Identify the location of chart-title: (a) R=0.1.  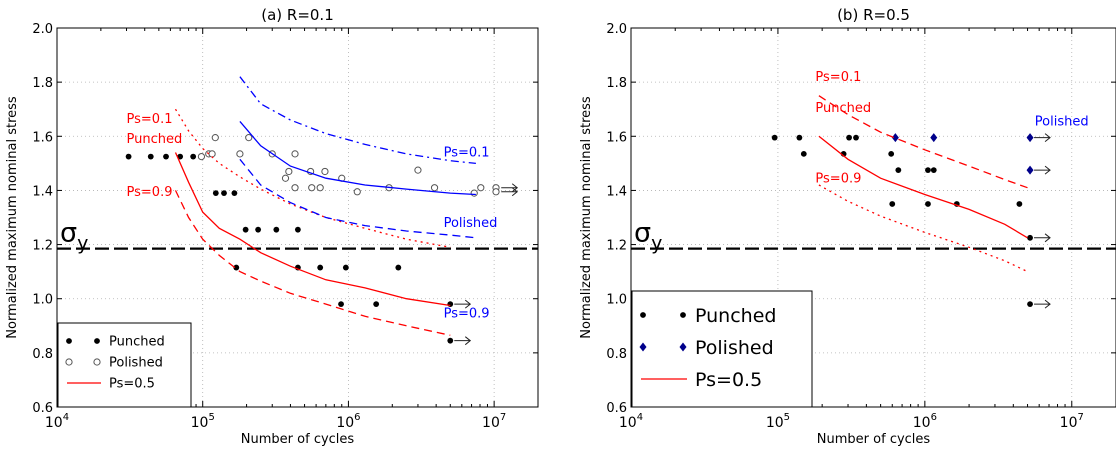
(297, 15).